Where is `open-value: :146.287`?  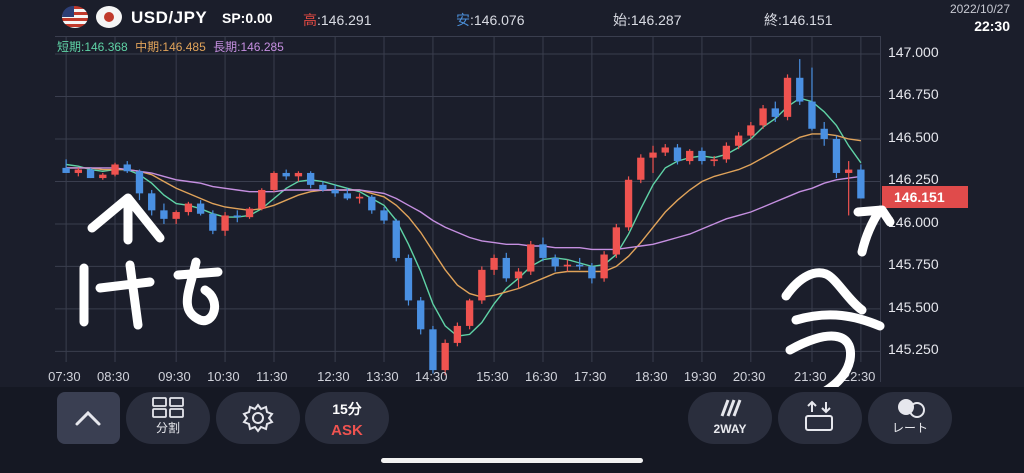 open-value: :146.287 is located at coordinates (654, 20).